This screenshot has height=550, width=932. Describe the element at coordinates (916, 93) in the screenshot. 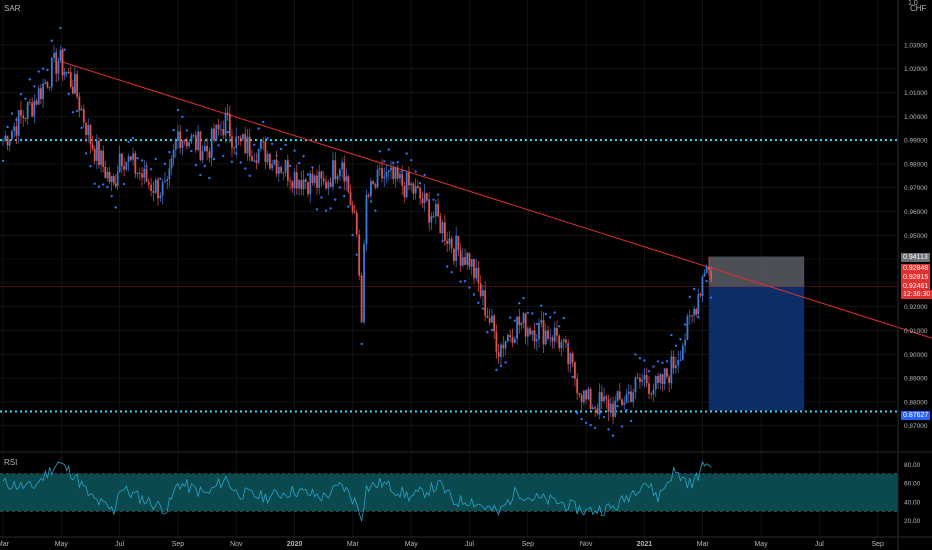

I see `y-tick-label: 1.01000` at that location.